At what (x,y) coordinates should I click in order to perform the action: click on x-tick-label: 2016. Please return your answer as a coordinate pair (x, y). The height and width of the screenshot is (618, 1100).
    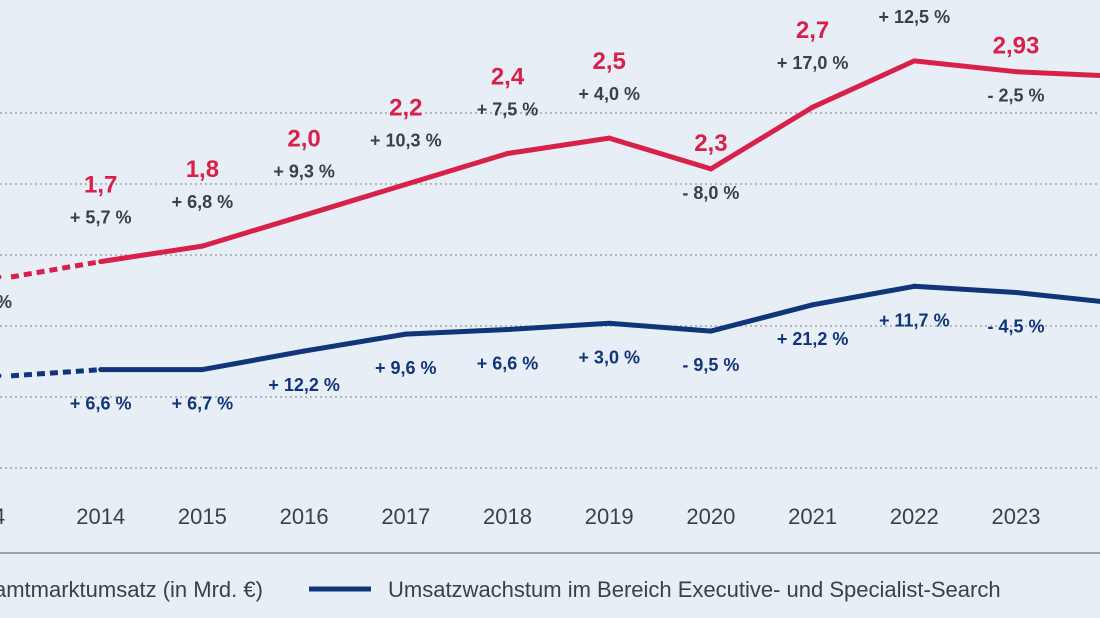
    Looking at the image, I should click on (304, 516).